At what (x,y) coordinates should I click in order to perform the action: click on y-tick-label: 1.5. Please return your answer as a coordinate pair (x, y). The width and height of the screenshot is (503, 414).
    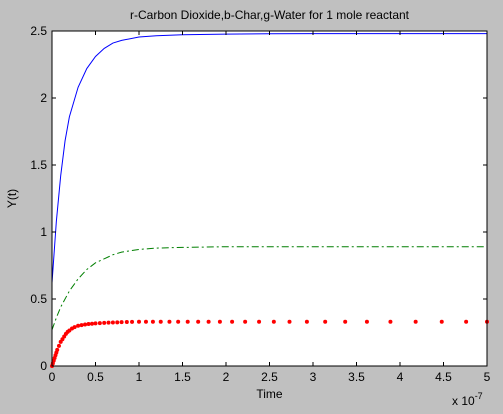
    Looking at the image, I should click on (38, 165).